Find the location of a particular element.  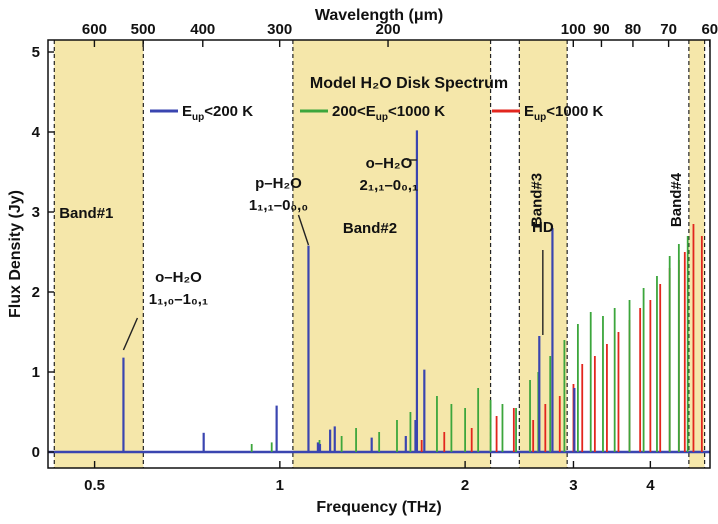

x2-tick-label-2: 400 is located at coordinates (202, 29).